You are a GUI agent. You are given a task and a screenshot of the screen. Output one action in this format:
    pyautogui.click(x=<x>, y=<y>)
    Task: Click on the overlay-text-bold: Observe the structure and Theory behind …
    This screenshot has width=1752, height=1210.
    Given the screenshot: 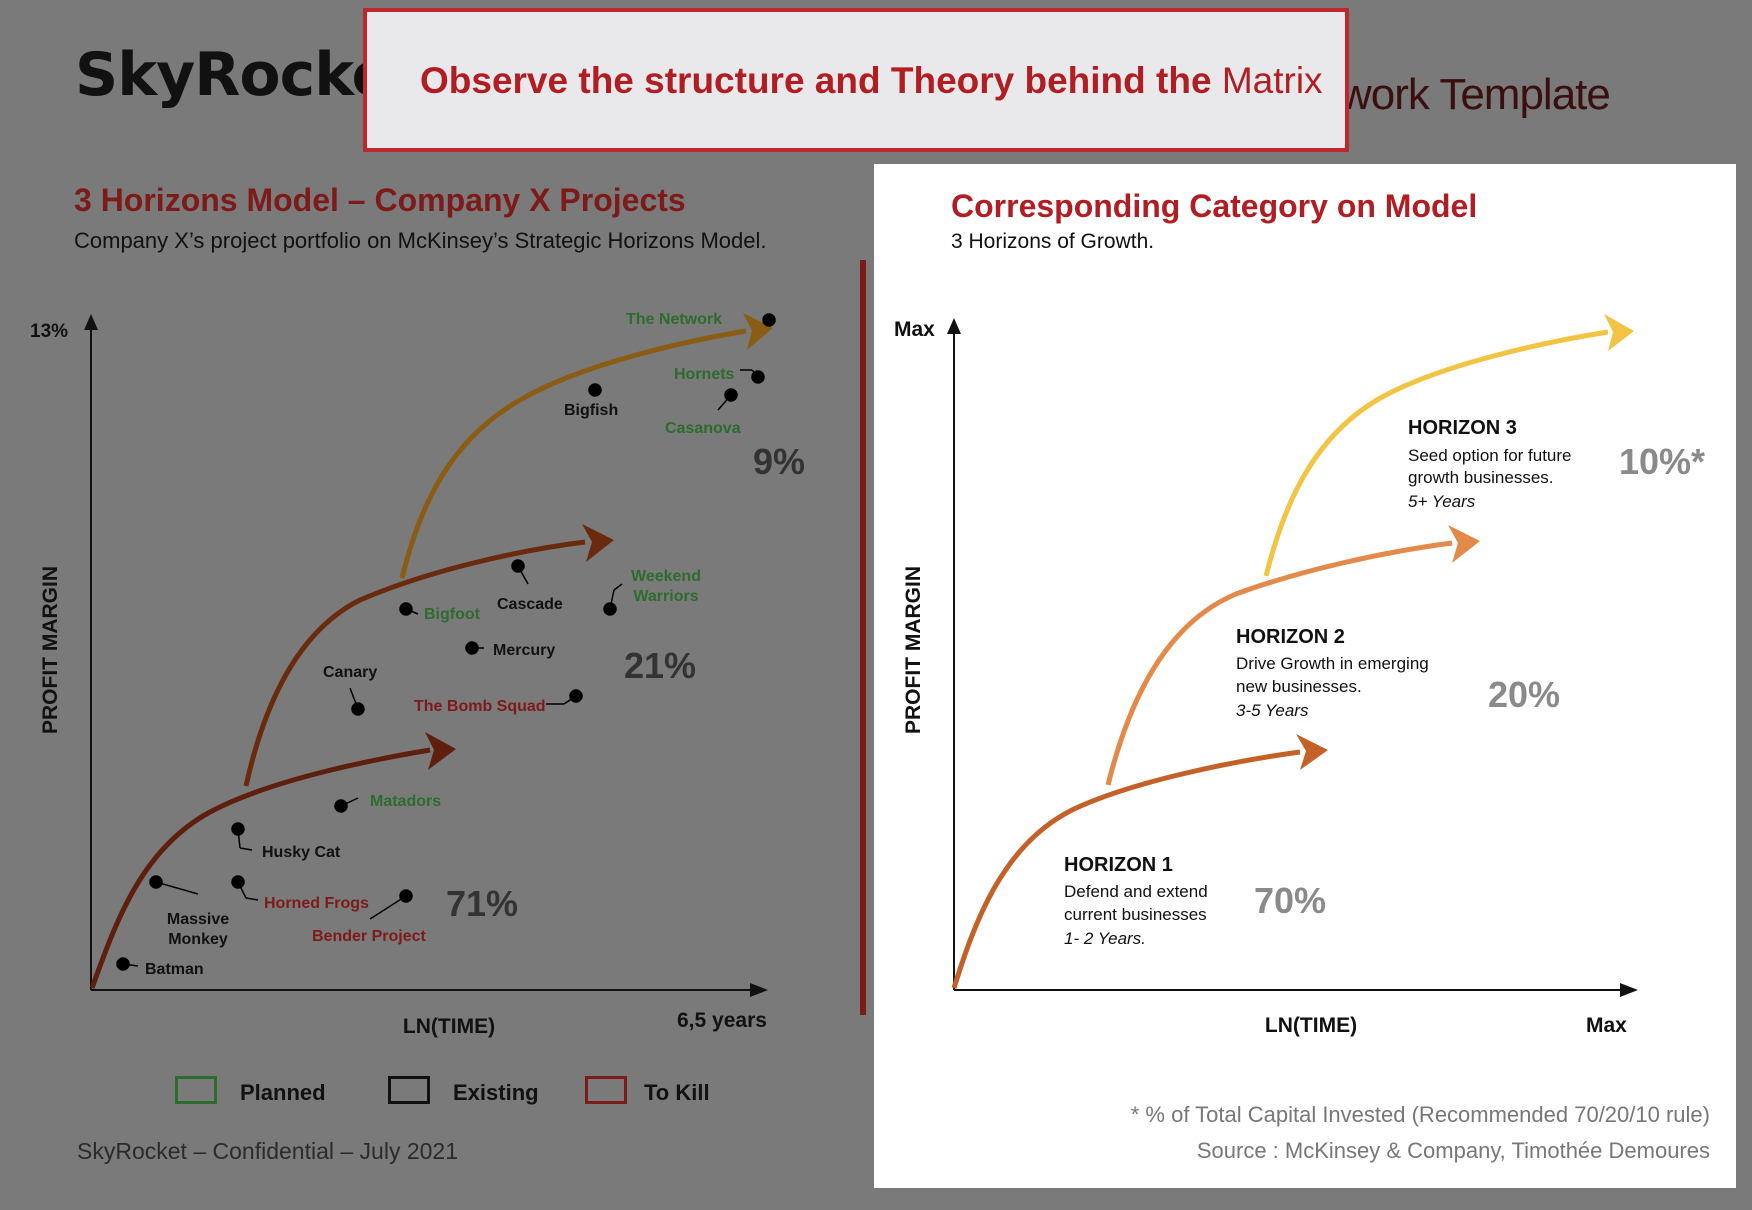 What is the action you would take?
    pyautogui.click(x=816, y=80)
    